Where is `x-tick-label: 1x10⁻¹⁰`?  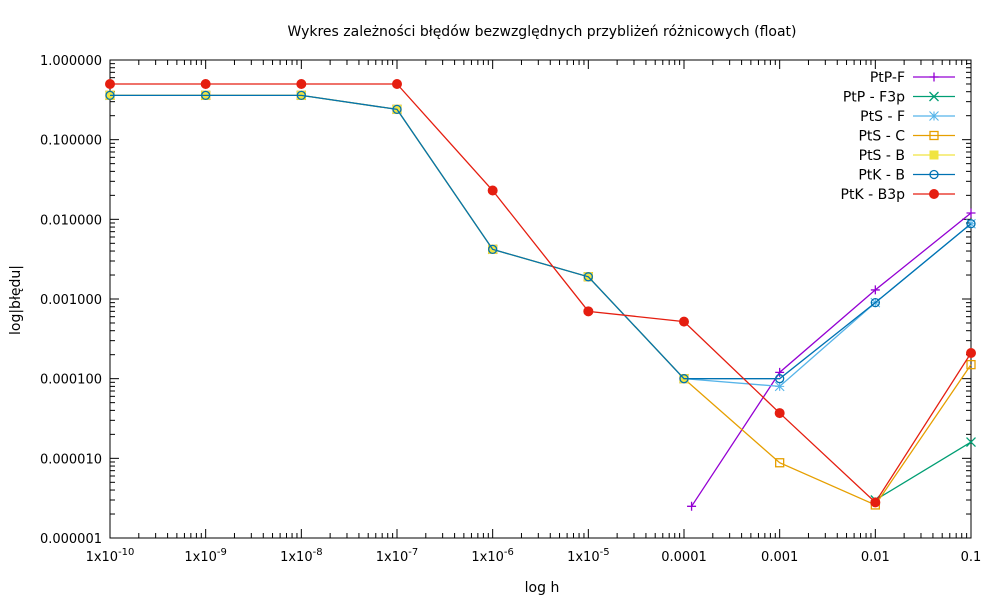
x-tick-label: 1x10⁻¹⁰ is located at coordinates (110, 556).